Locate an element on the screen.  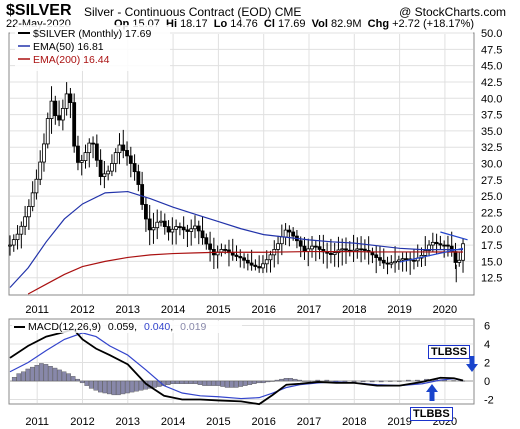
macd-legend: MACD(12,26,9) 0.059, 0.040, 0.019 is located at coordinates (127, 327).